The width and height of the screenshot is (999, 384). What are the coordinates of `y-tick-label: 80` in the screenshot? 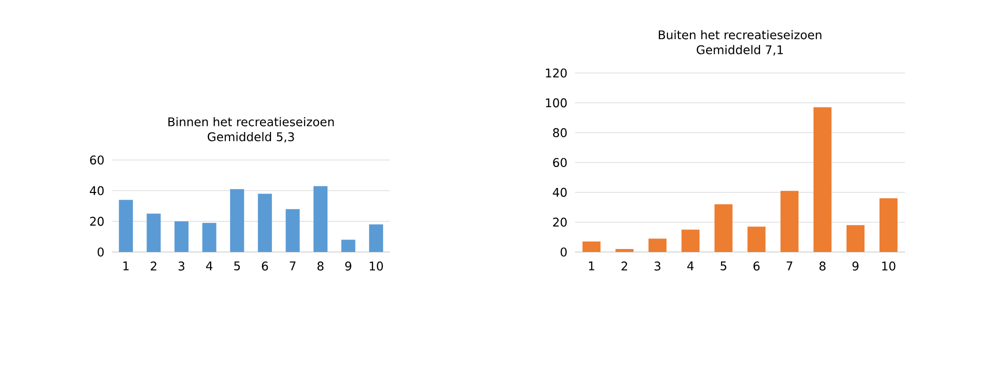 It's located at (560, 133).